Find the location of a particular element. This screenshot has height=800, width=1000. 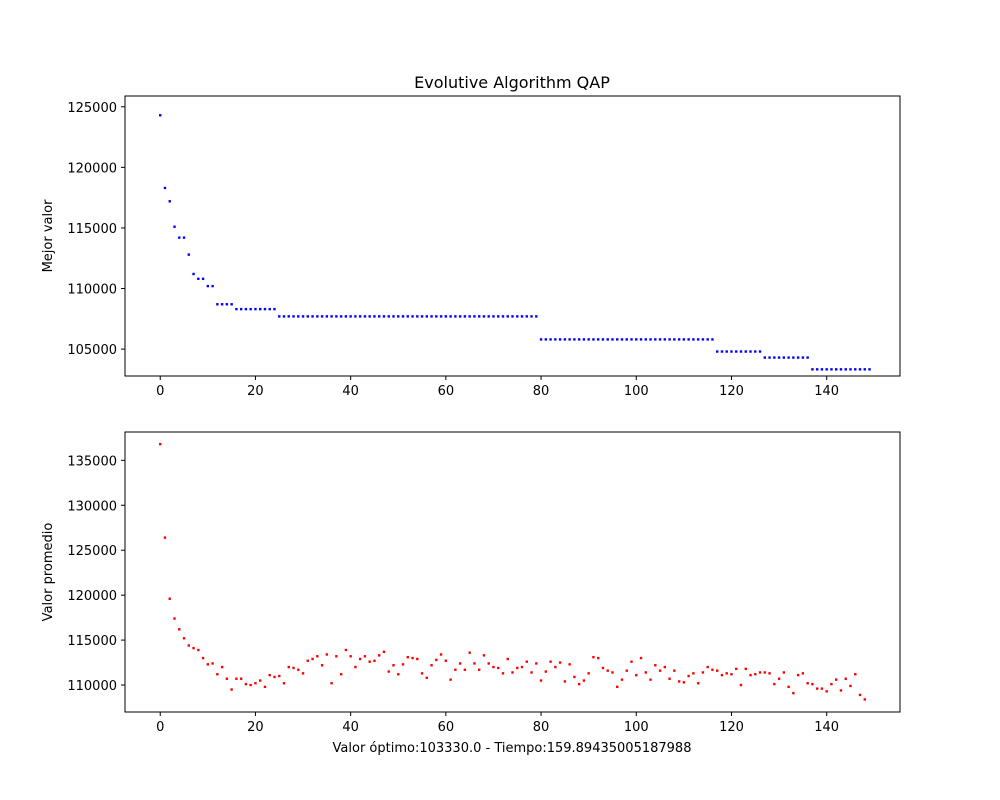

x-tick-label: 80 is located at coordinates (541, 391).